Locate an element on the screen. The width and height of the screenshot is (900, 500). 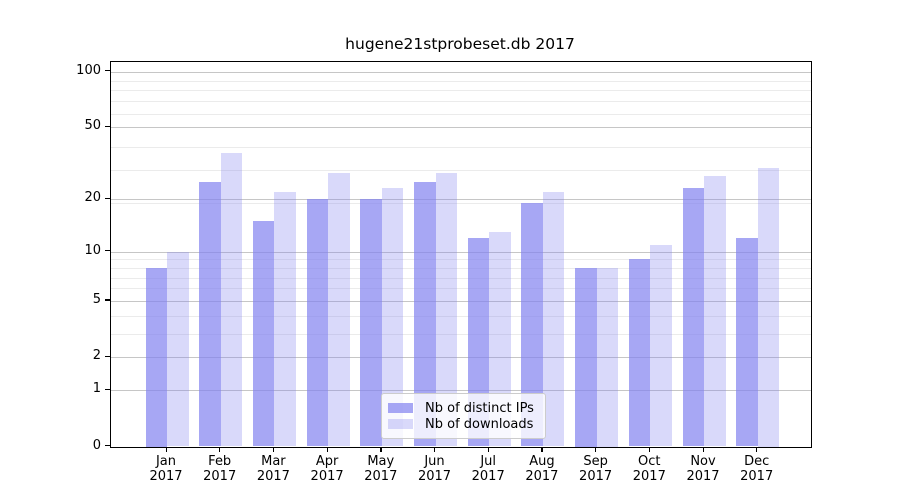
x-tick-label-aug: Aug 2017 is located at coordinates (542, 469).